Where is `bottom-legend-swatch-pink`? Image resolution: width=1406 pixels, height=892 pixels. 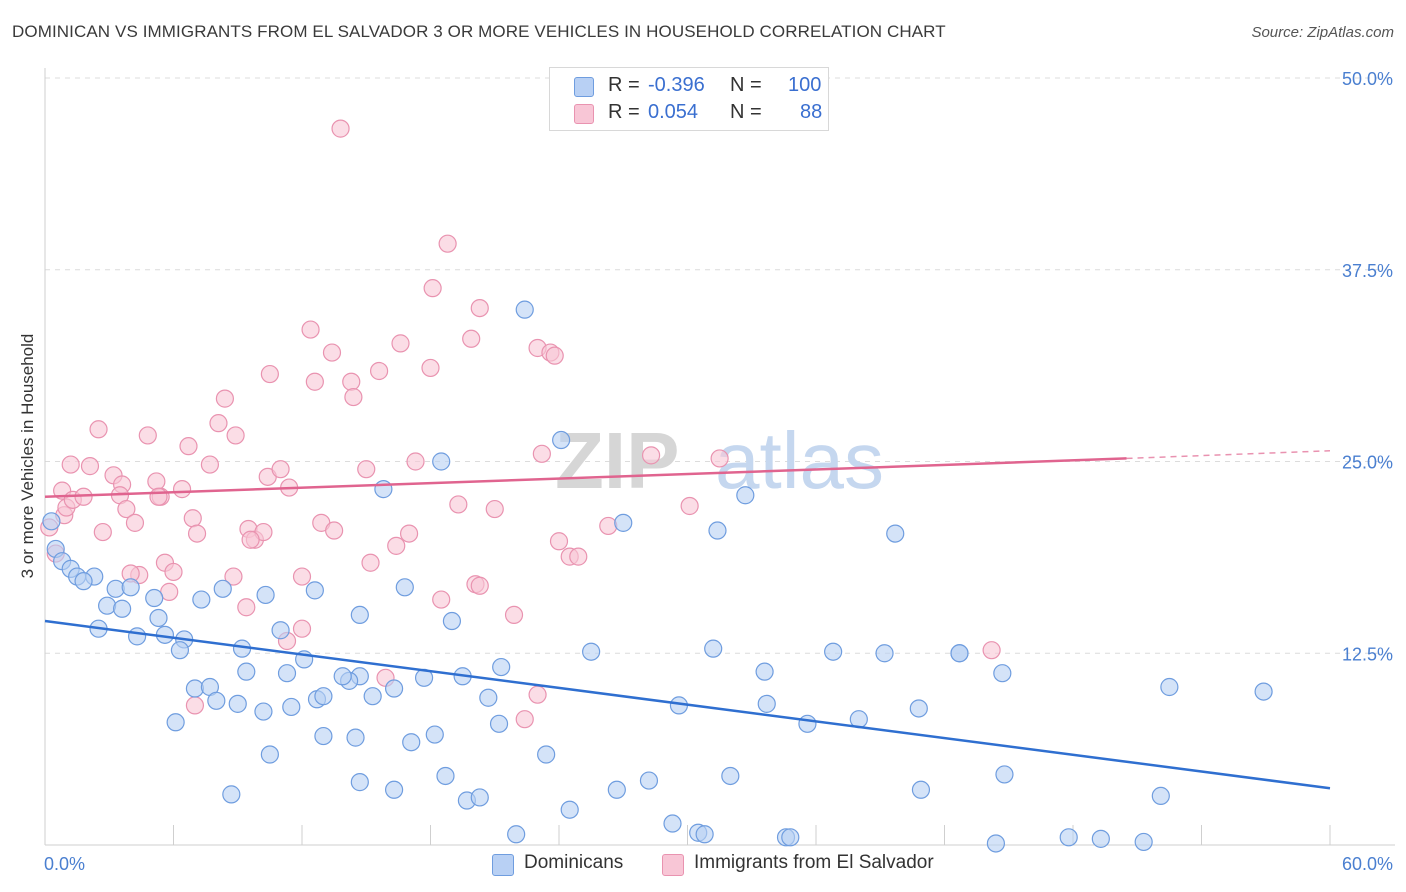
bottom-legend-swatch-pink is located at coordinates (673, 865).